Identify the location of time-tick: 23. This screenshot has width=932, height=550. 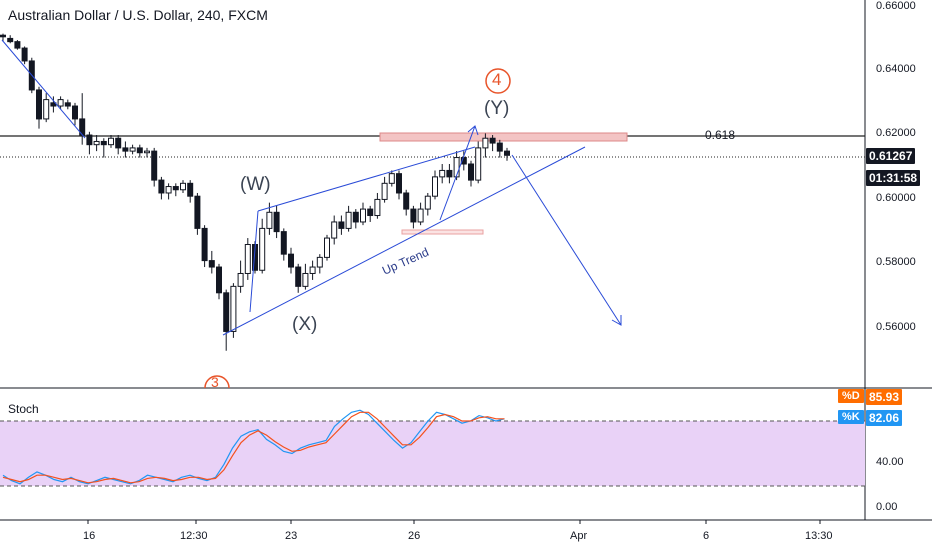
(291, 536).